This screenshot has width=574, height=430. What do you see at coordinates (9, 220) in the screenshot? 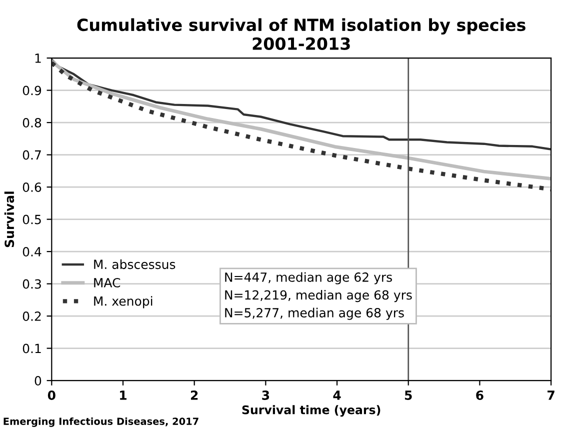
I see `y-axis-title: Survival` at bounding box center [9, 220].